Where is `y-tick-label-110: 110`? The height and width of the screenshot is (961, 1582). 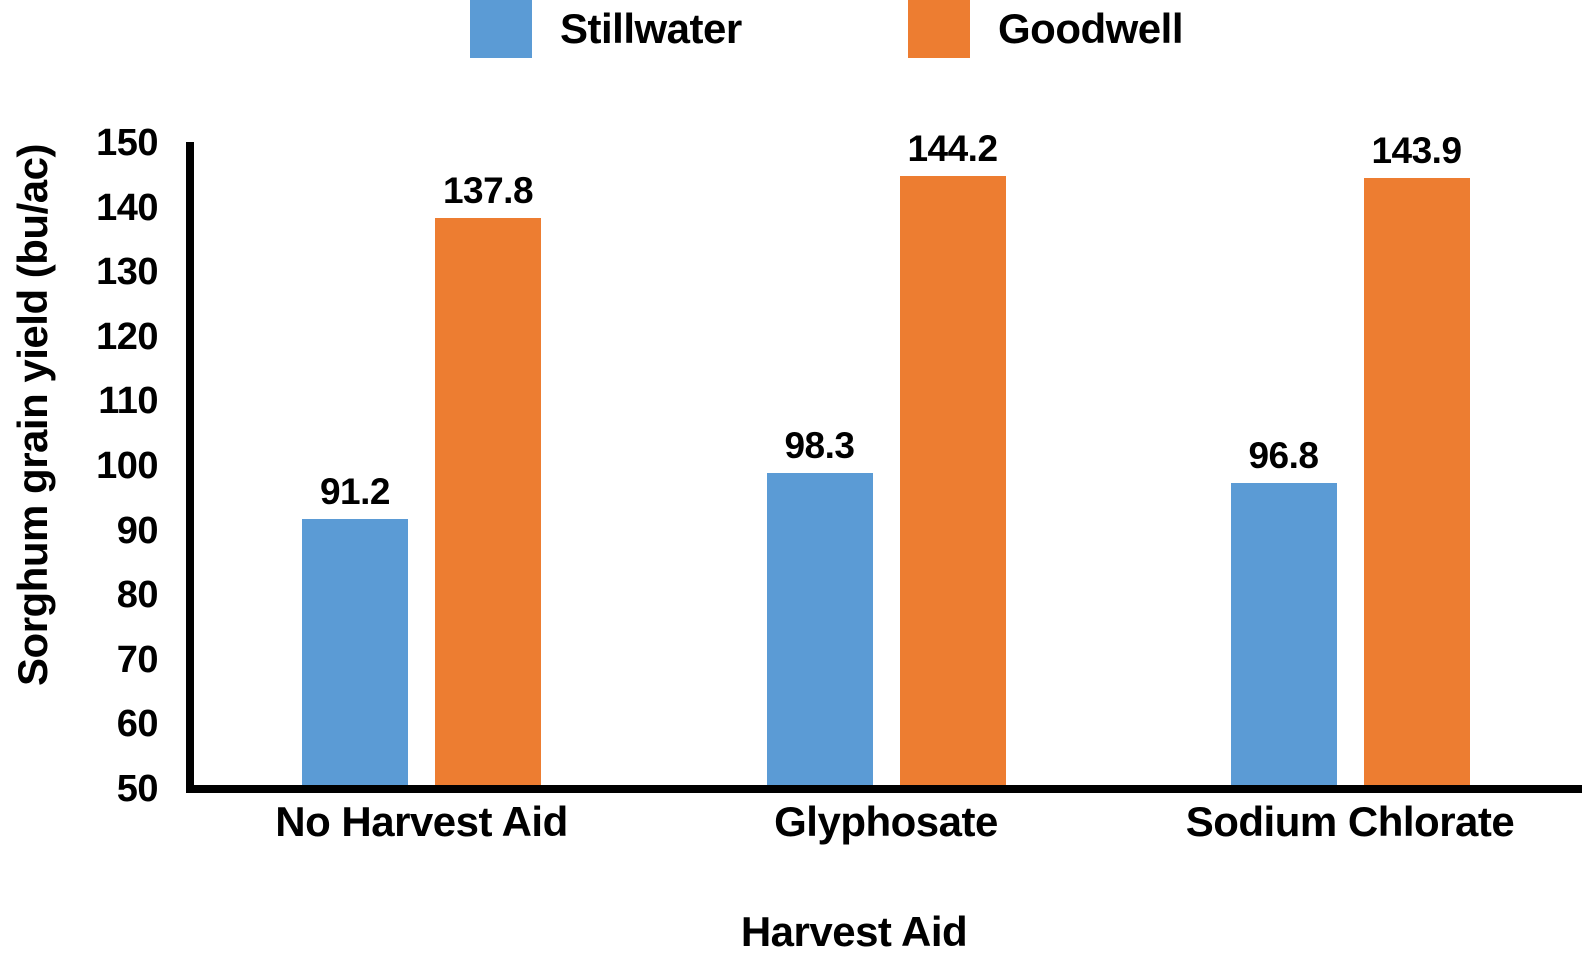 y-tick-label-110: 110 is located at coordinates (128, 401).